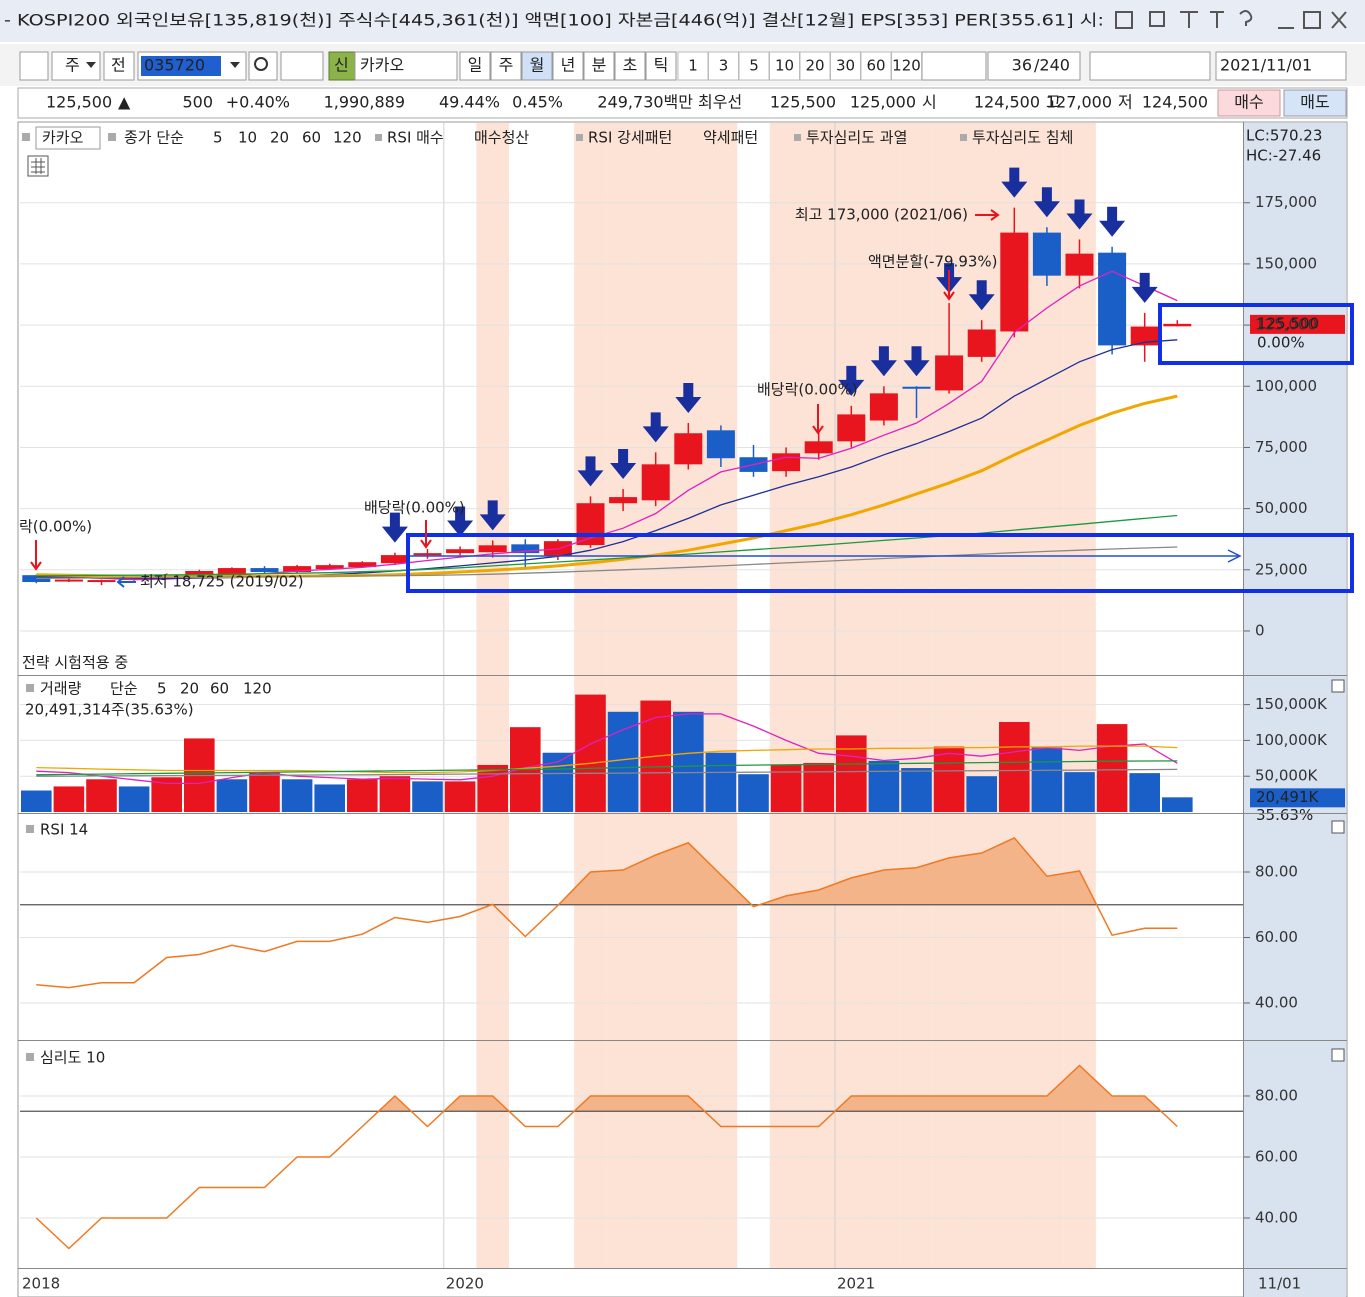 This screenshot has height=1297, width=1365. Describe the element at coordinates (311, 138) in the screenshot. I see `legend-entry: 60` at that location.